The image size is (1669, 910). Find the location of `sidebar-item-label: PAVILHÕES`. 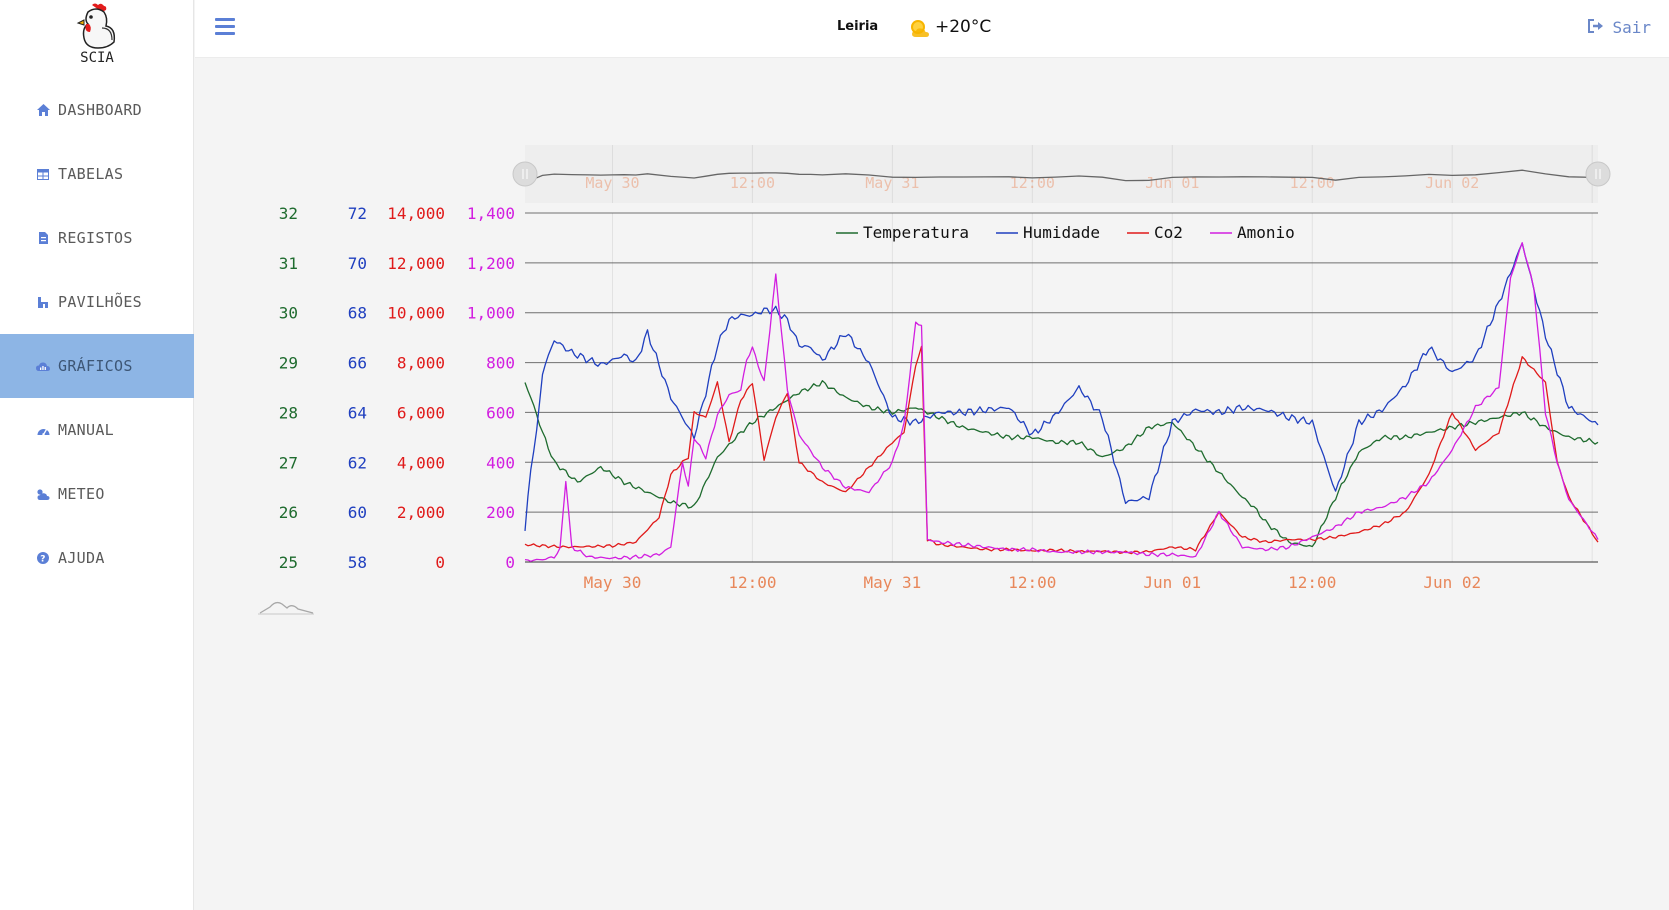

sidebar-item-label: PAVILHÕES is located at coordinates (100, 302).